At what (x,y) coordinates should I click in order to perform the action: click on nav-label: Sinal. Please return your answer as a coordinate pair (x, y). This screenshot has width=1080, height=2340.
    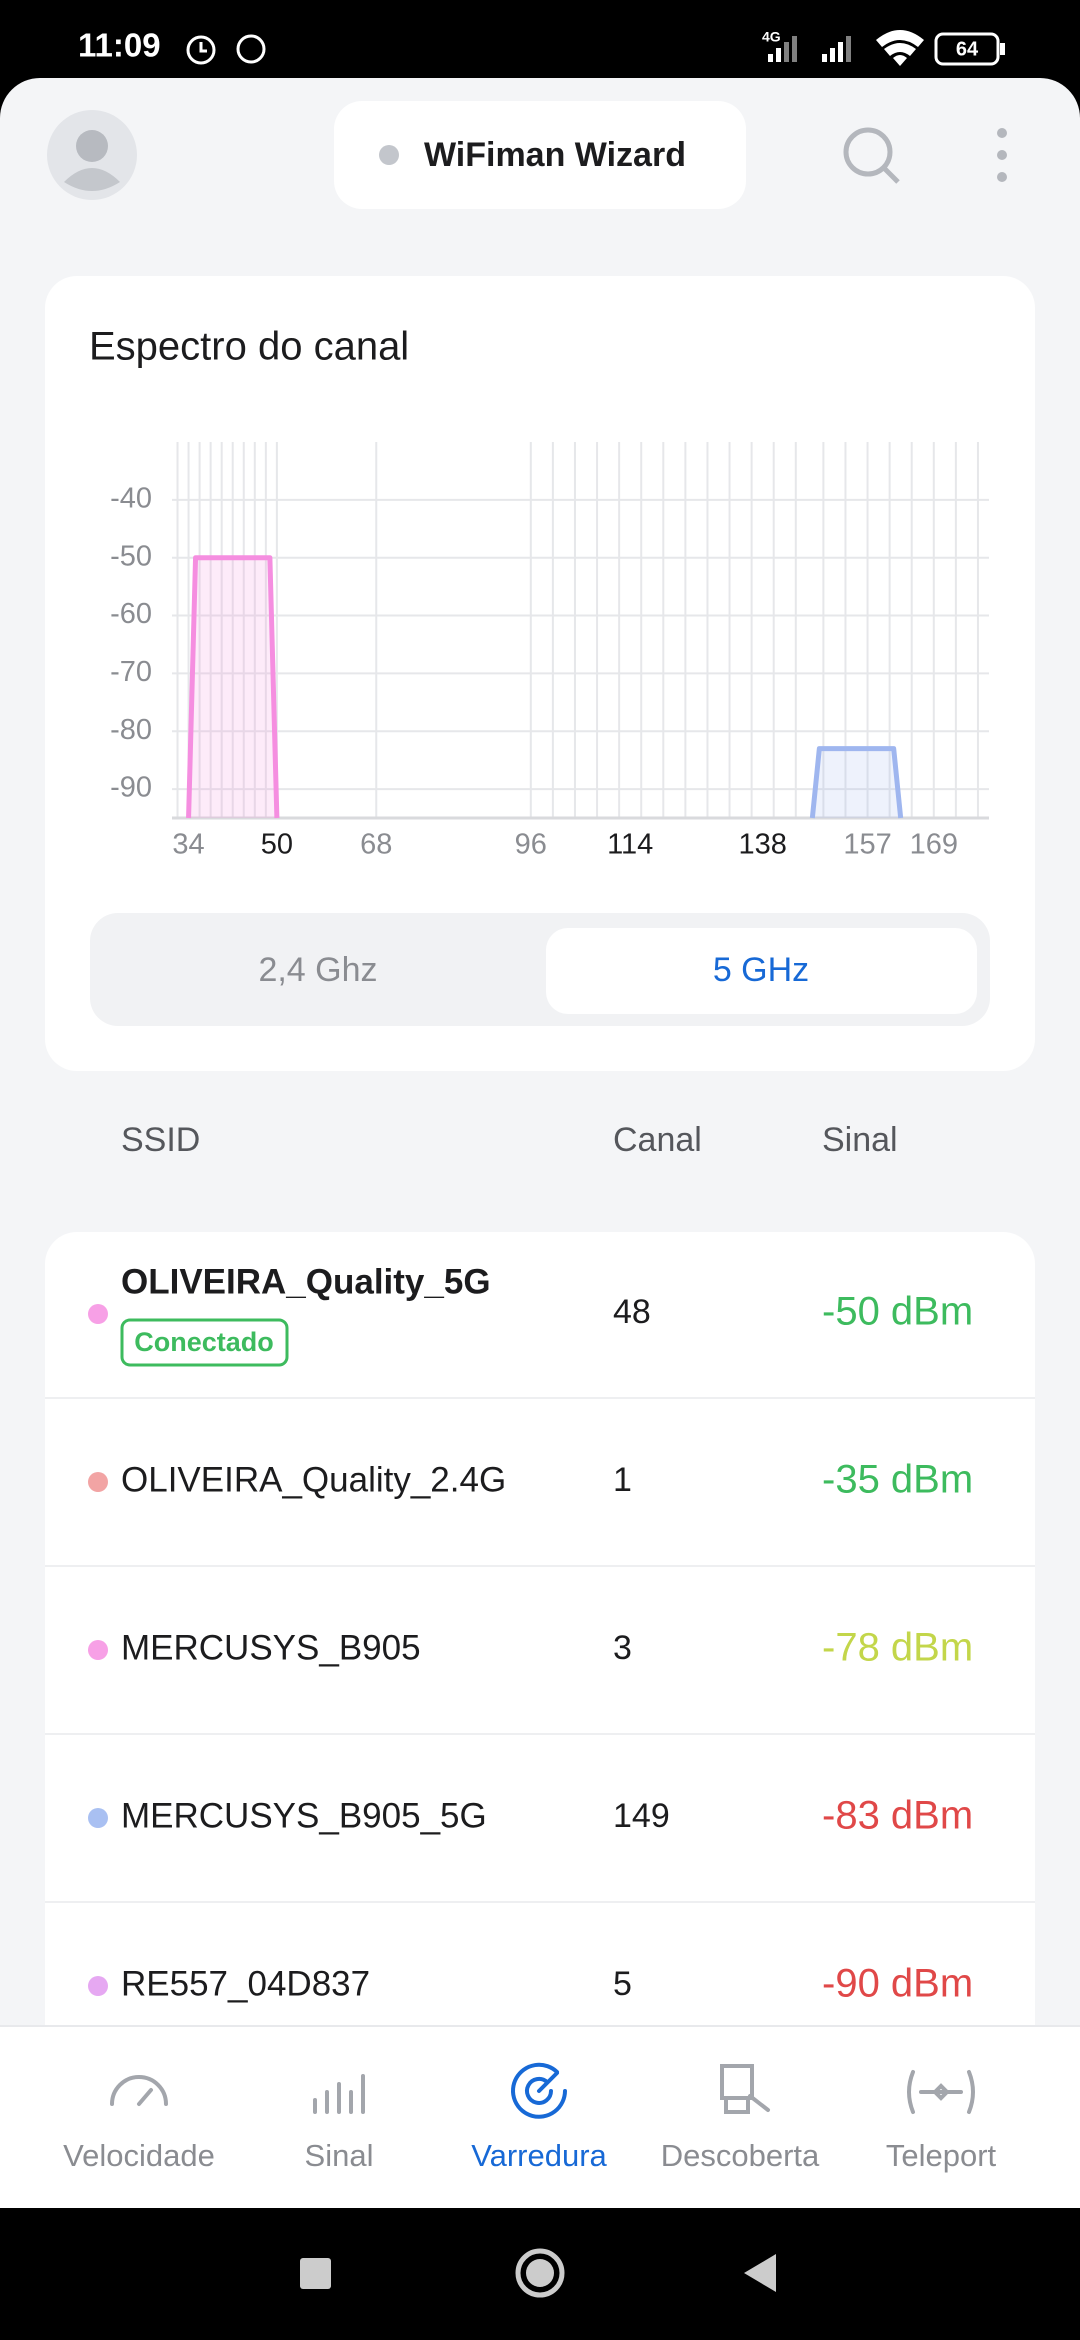
    Looking at the image, I should click on (339, 2155).